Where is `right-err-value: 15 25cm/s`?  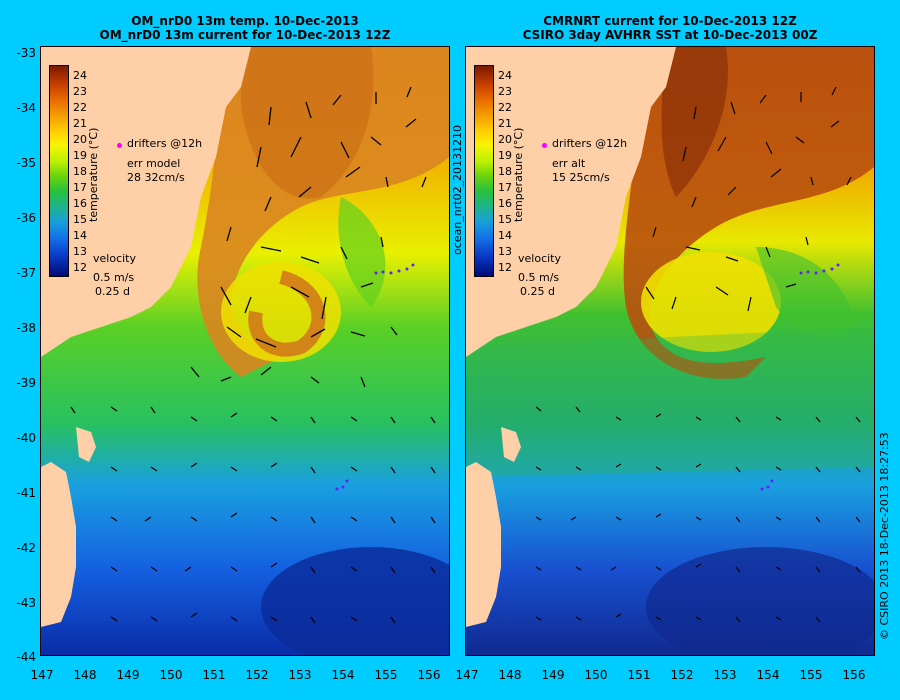 right-err-value: 15 25cm/s is located at coordinates (581, 177).